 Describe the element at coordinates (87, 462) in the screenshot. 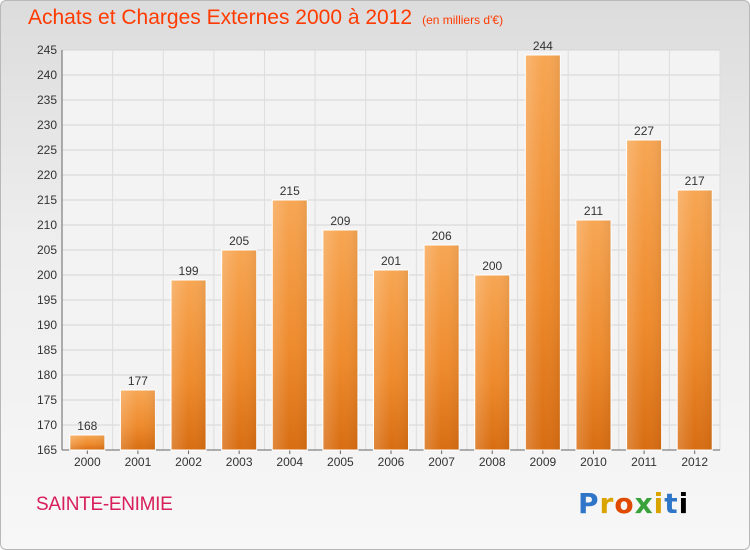

I see `x-tick-label-2000: 2000` at that location.